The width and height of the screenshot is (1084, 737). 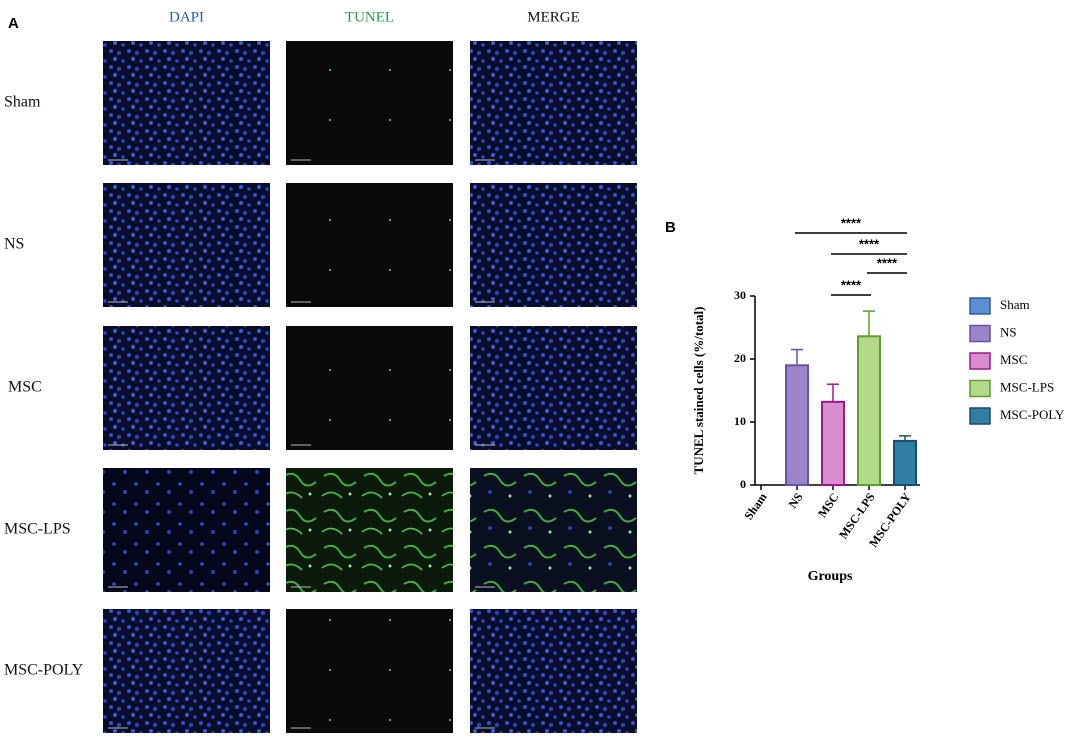 What do you see at coordinates (186, 17) in the screenshot?
I see `column-header: DAPI` at bounding box center [186, 17].